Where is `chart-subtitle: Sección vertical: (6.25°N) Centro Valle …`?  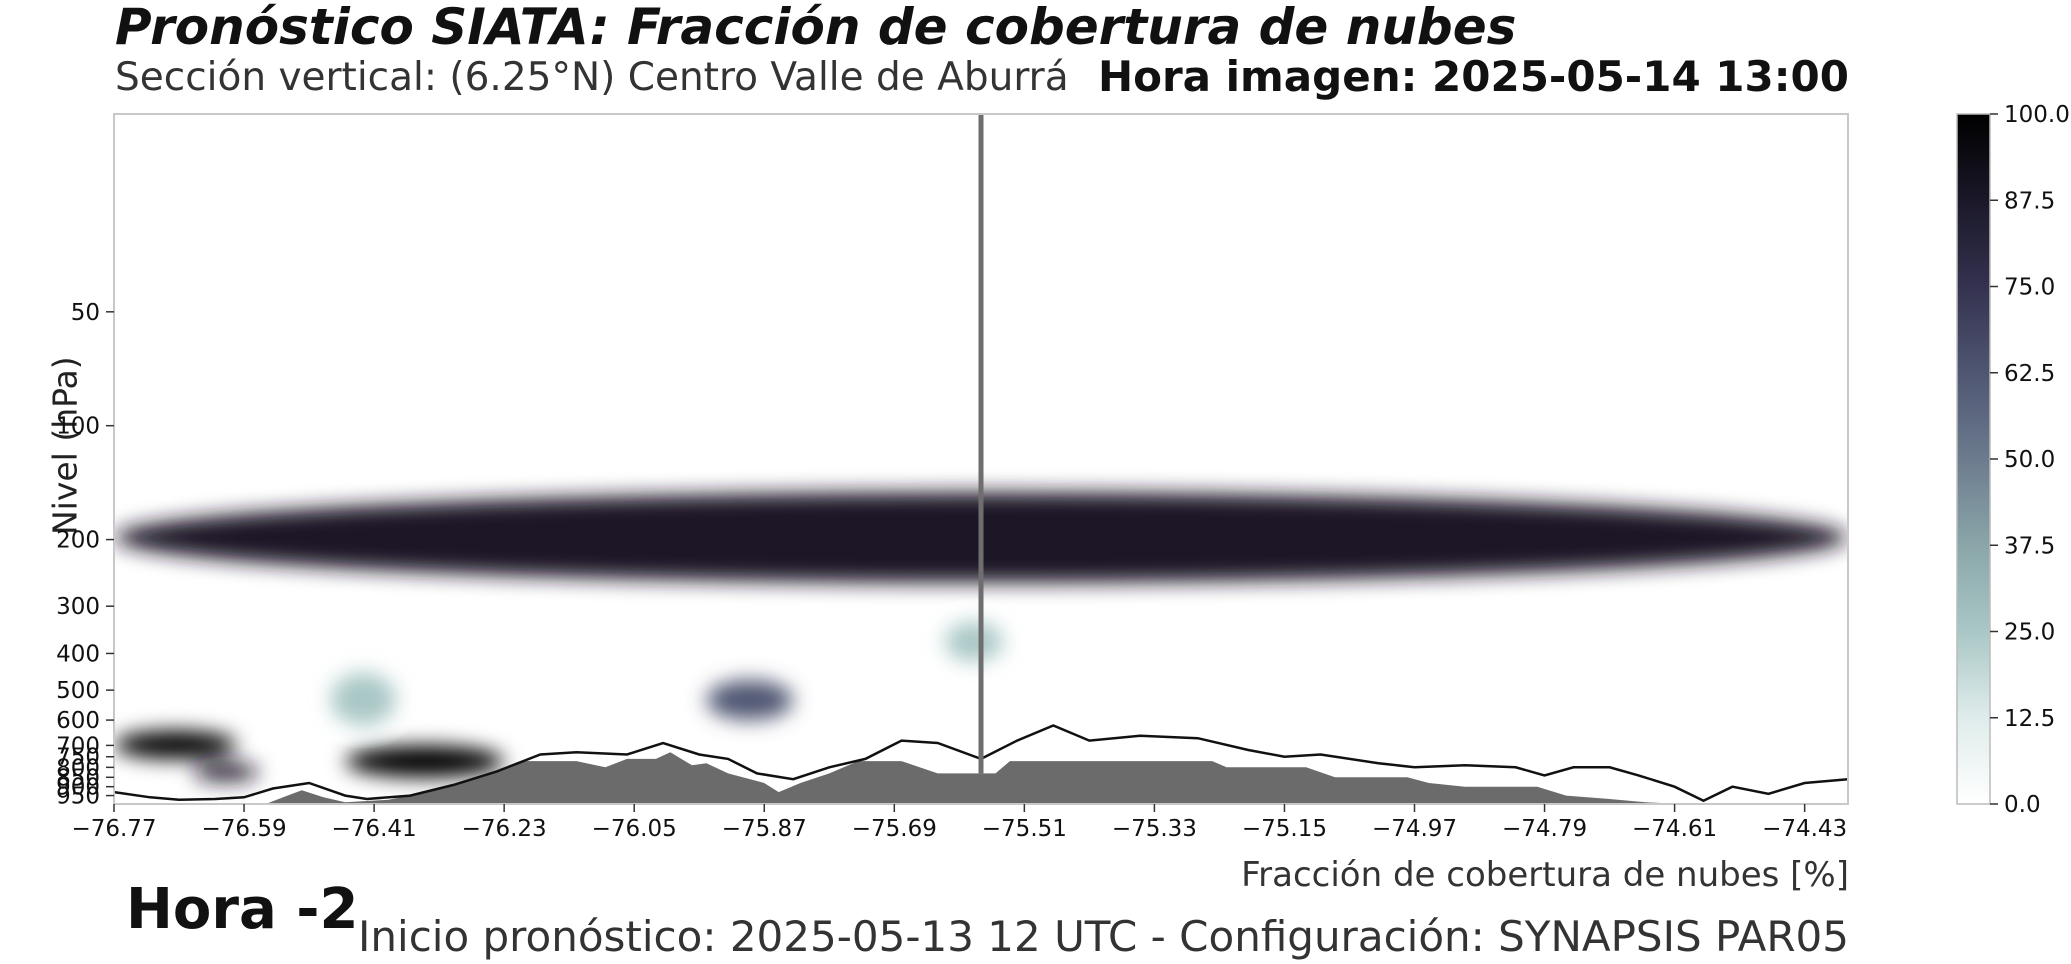 chart-subtitle: Sección vertical: (6.25°N) Centro Valle … is located at coordinates (592, 77).